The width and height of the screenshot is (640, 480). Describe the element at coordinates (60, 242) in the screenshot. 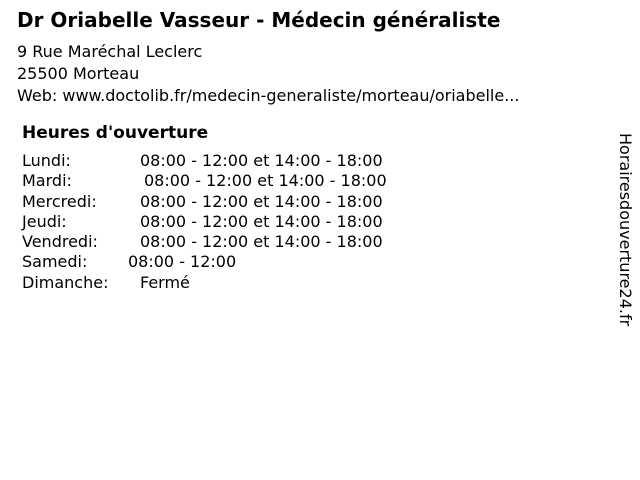

I see `day-label: Vendredi:` at that location.